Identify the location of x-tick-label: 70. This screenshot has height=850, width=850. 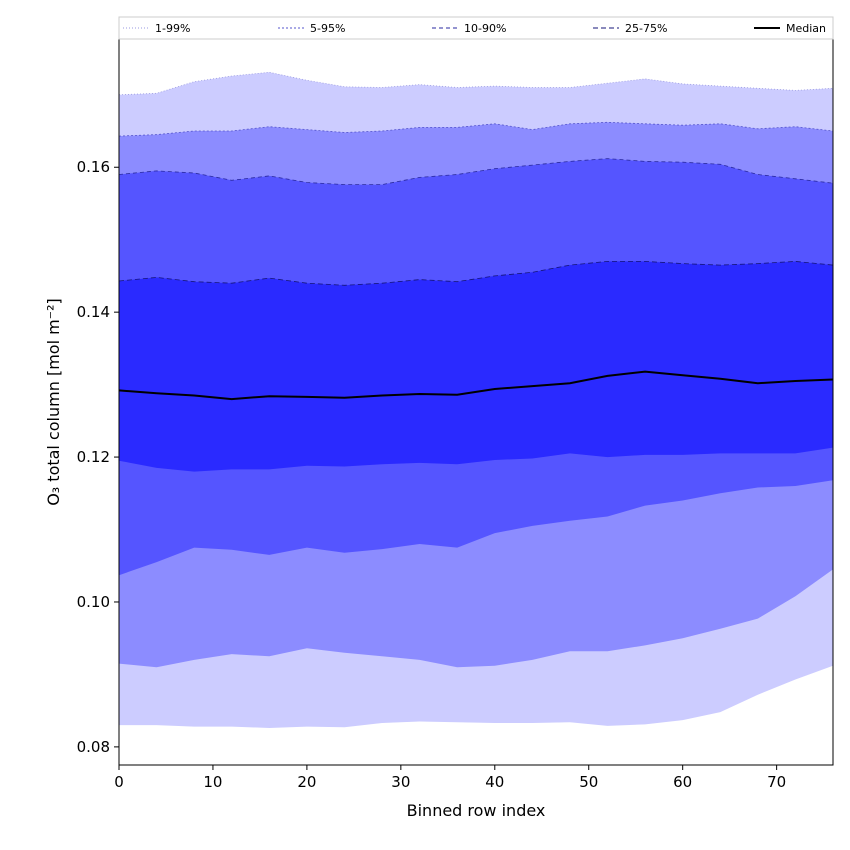
(776, 782).